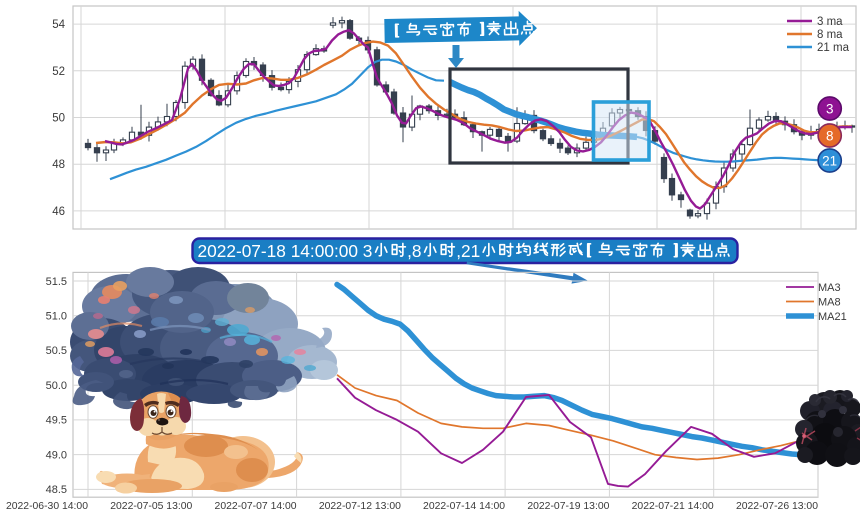 This screenshot has height=525, width=860. I want to click on svg-text: 50.5, so click(56, 351).